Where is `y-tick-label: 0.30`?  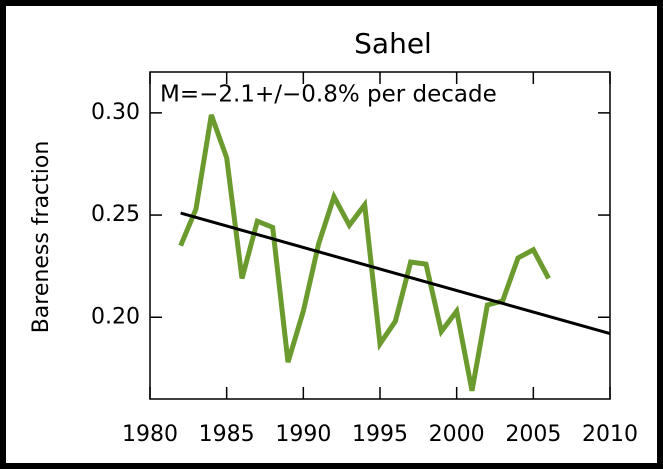
y-tick-label: 0.30 is located at coordinates (115, 112).